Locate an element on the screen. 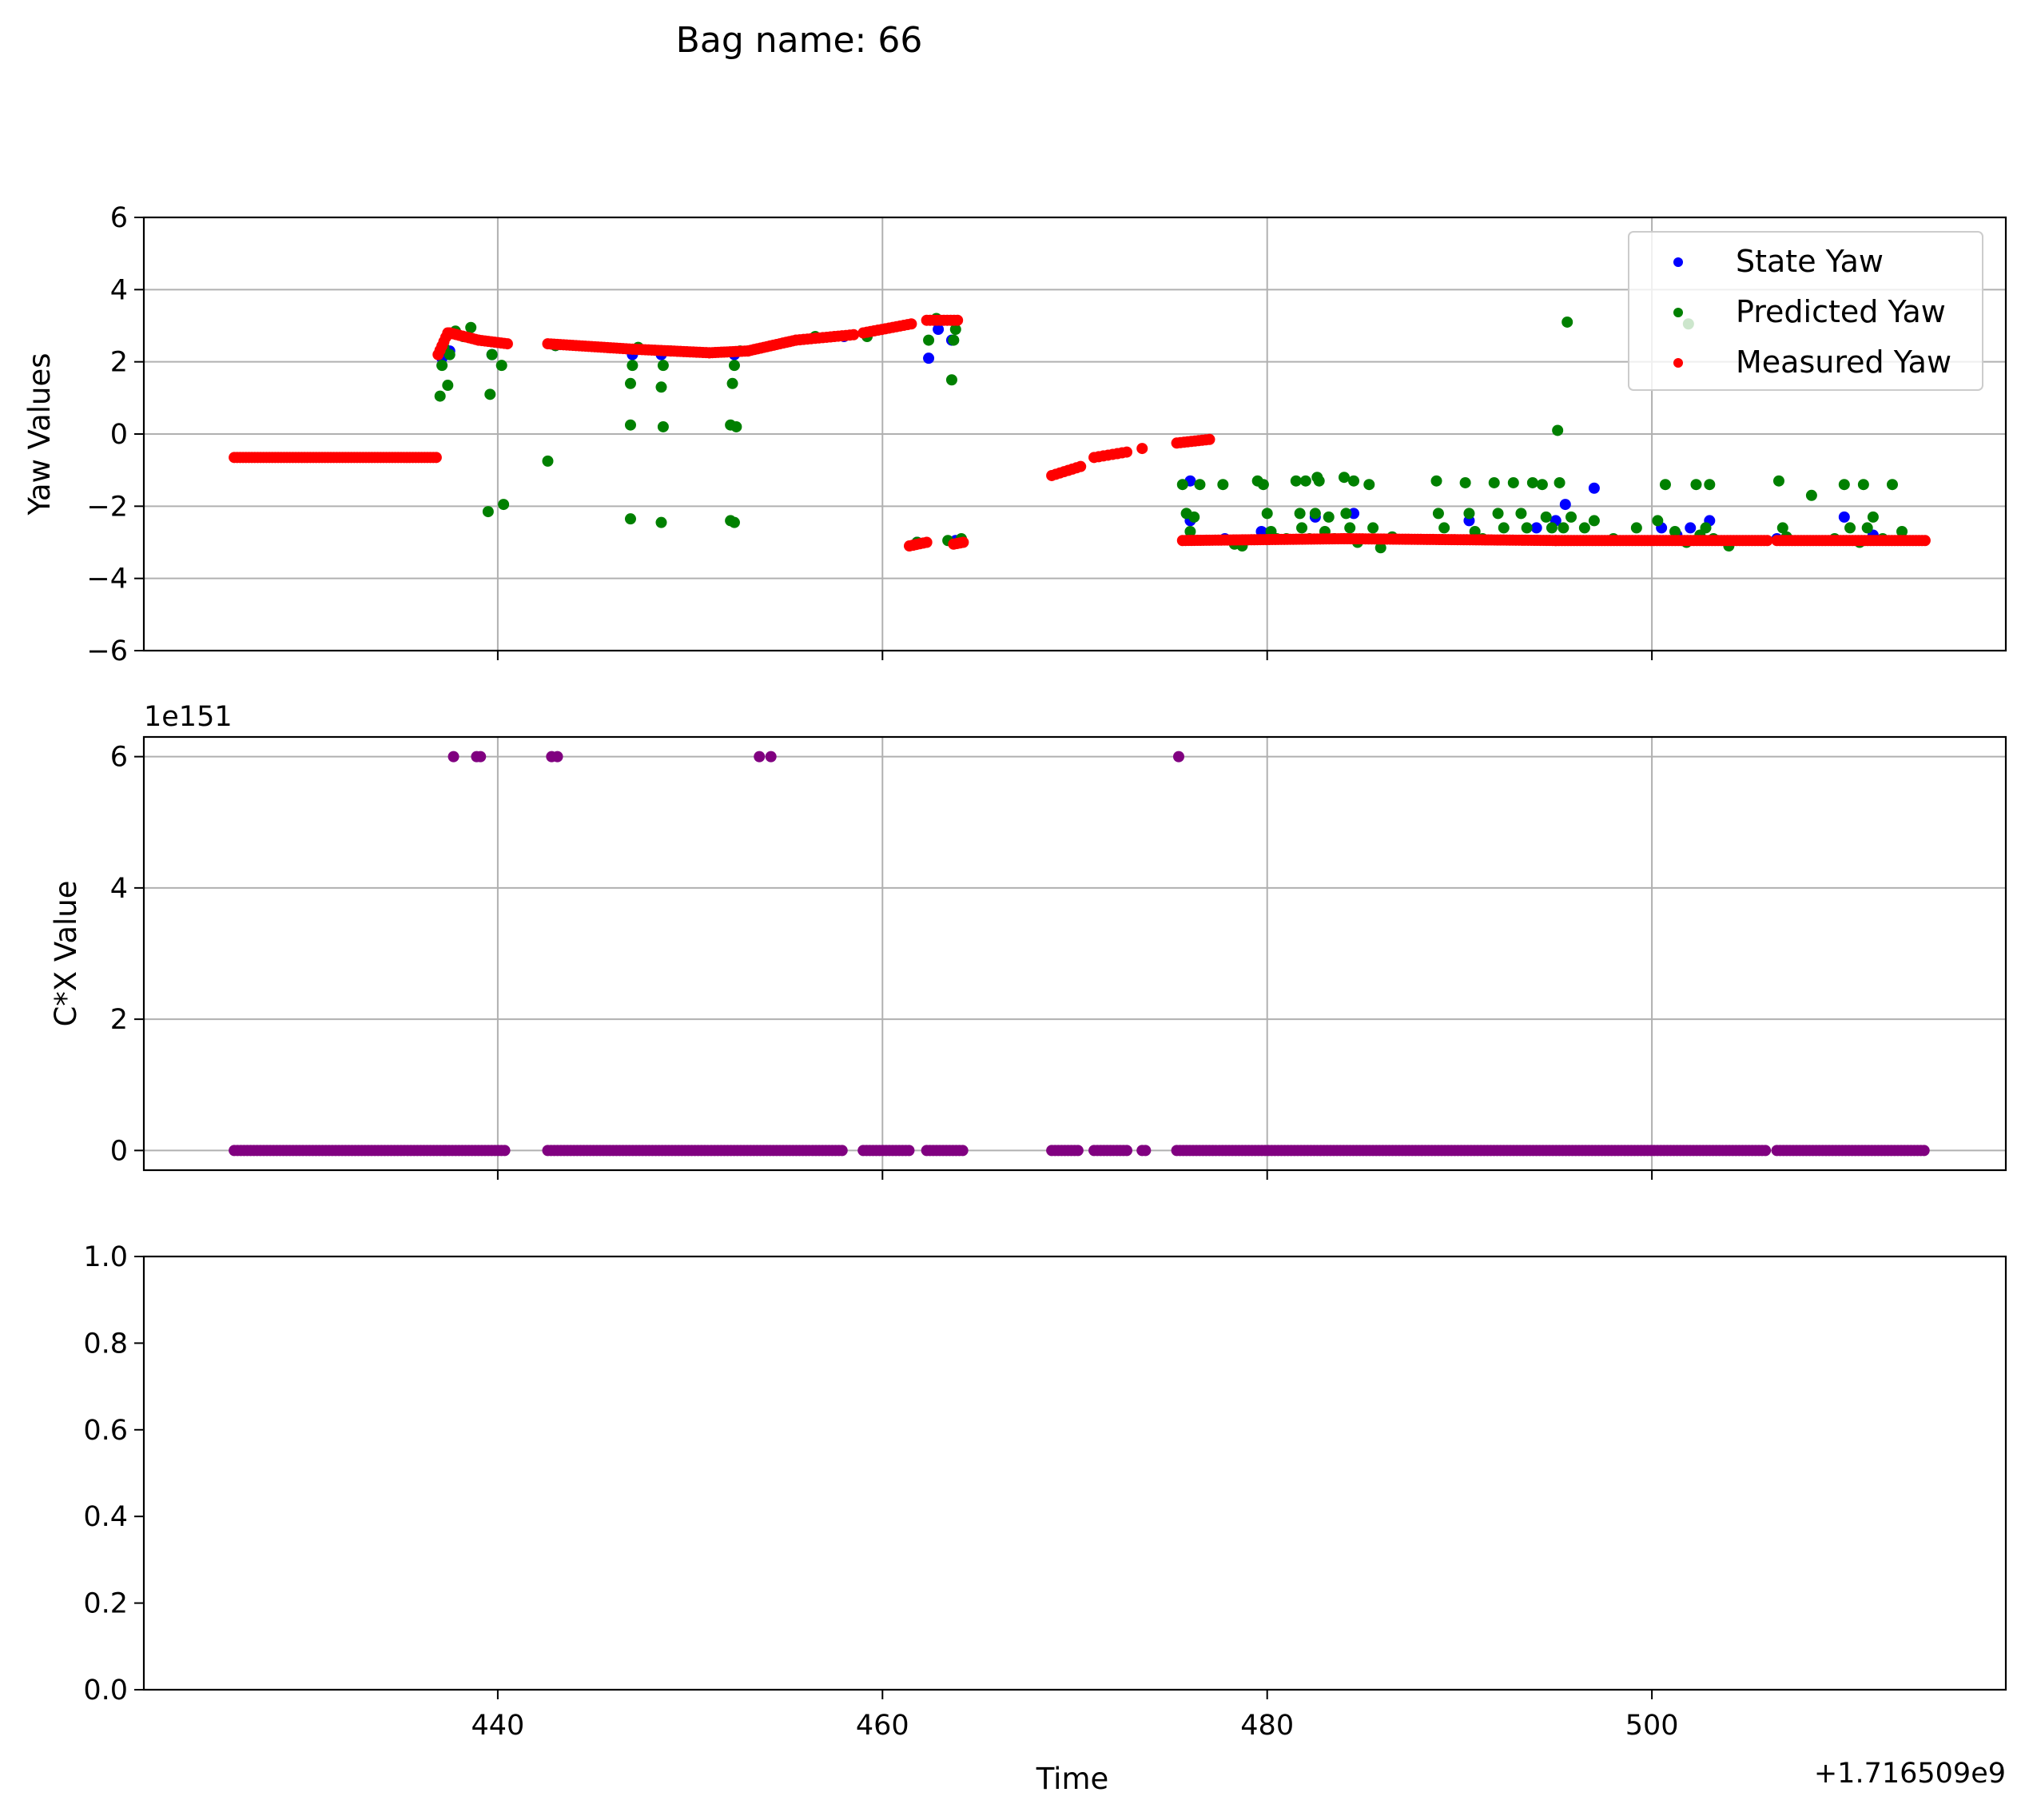  y-tick-label: 0 is located at coordinates (119, 1151).